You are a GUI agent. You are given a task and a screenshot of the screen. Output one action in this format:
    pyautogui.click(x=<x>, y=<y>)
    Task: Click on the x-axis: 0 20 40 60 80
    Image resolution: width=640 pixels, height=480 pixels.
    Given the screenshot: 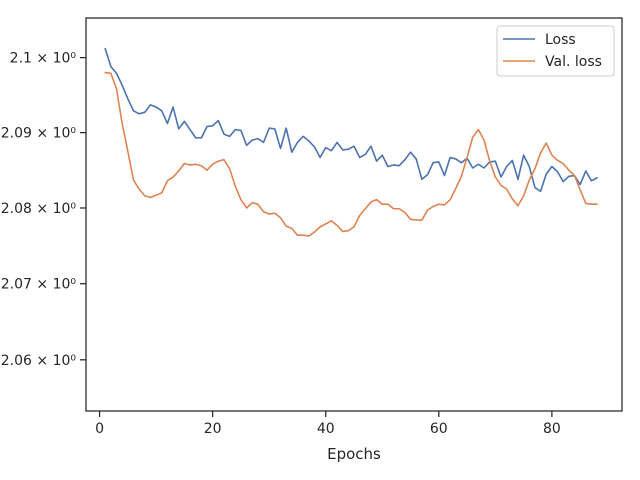 What is the action you would take?
    pyautogui.click(x=328, y=424)
    